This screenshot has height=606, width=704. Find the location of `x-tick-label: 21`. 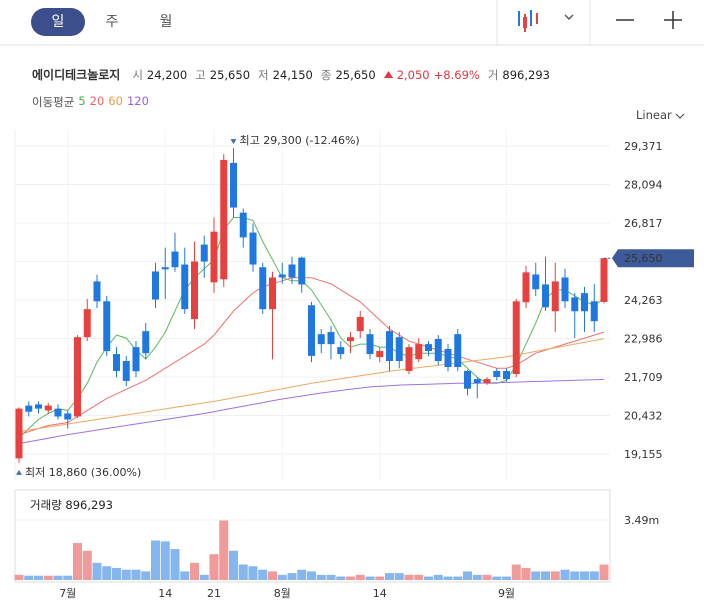

x-tick-label: 21 is located at coordinates (214, 593).